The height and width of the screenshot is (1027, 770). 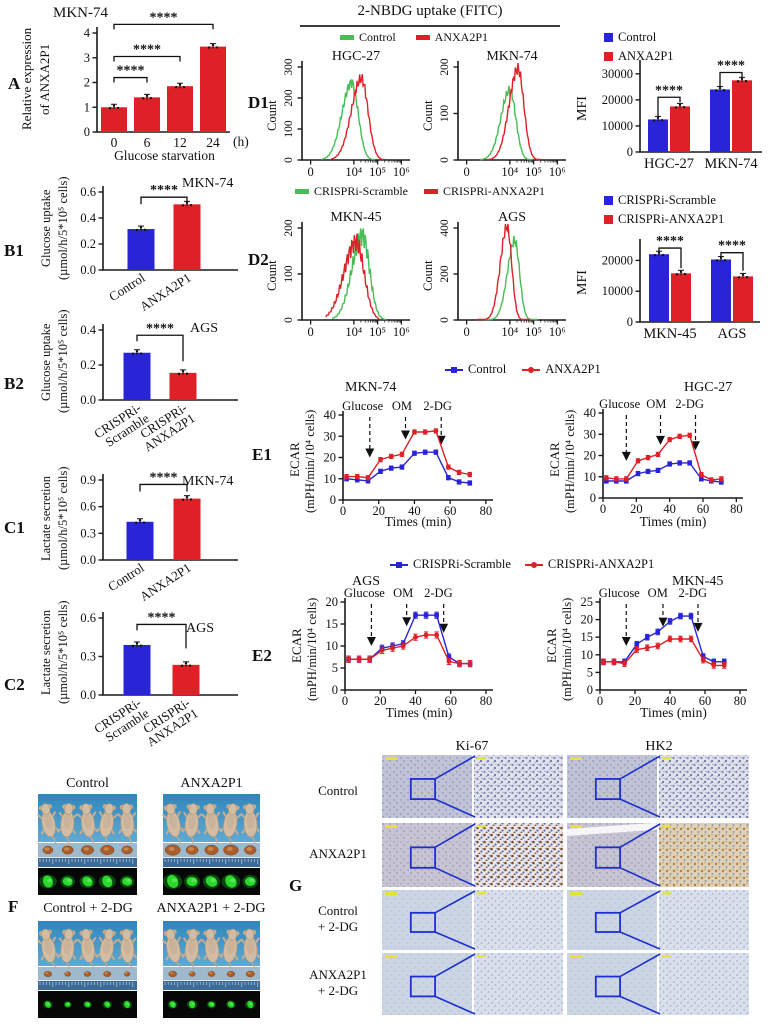 I want to click on legend-item: ANXA2P1, so click(x=639, y=56).